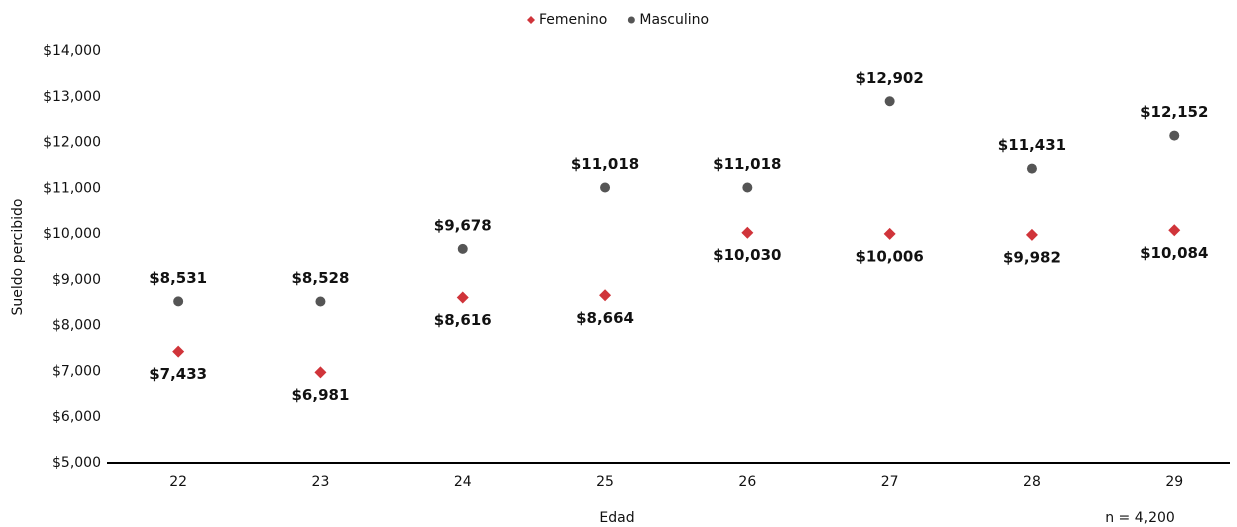 The width and height of the screenshot is (1237, 527). What do you see at coordinates (890, 482) in the screenshot?
I see `x-tick-label: 27` at bounding box center [890, 482].